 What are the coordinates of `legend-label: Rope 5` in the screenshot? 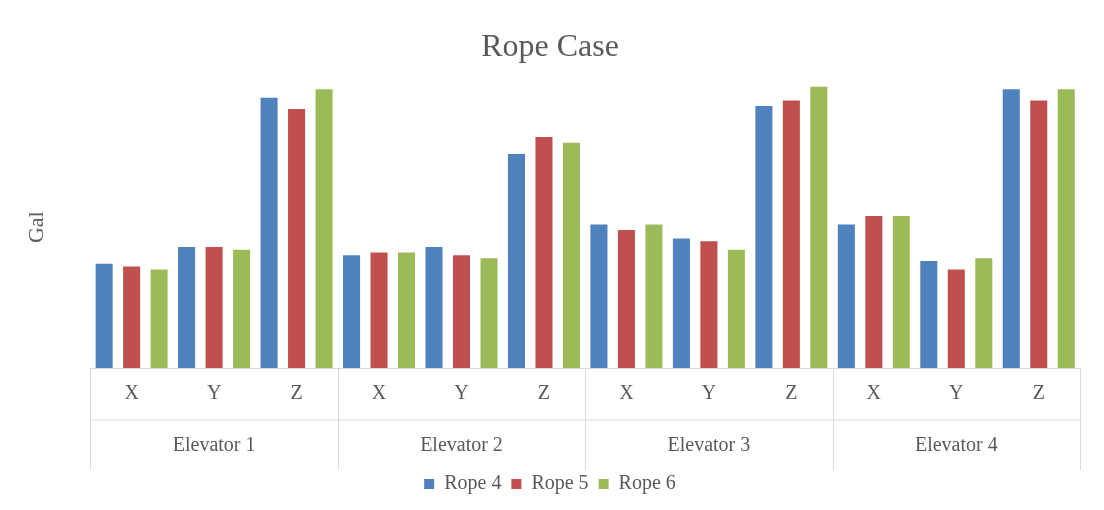 It's located at (560, 483).